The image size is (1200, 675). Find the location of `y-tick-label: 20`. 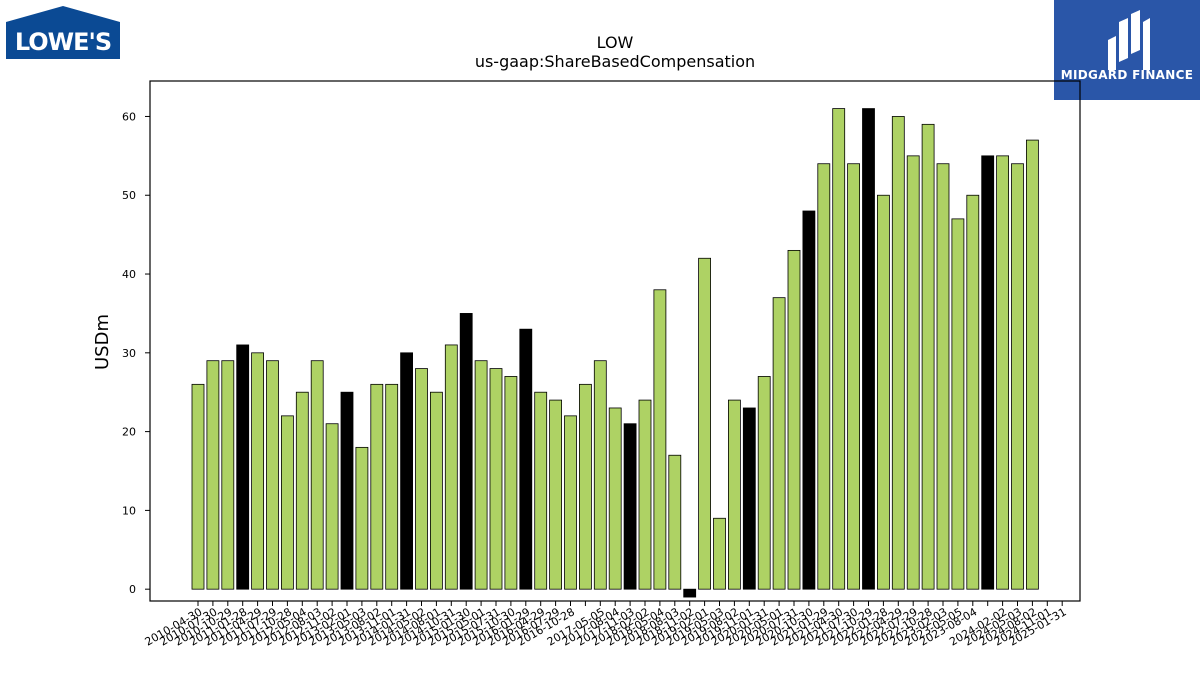

y-tick-label: 20 is located at coordinates (129, 432).